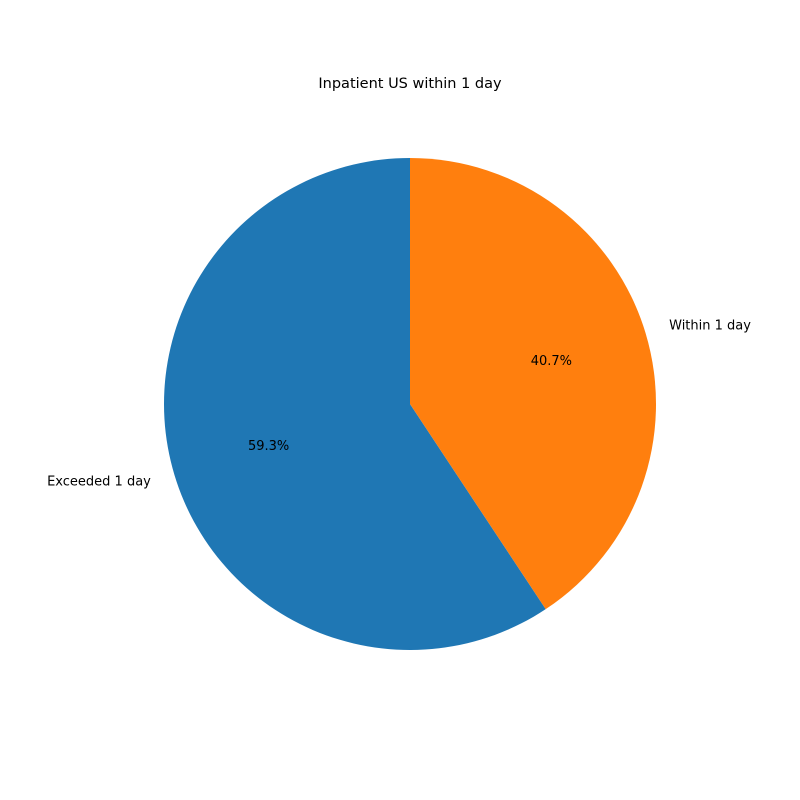  What do you see at coordinates (710, 326) in the screenshot?
I see `slice-label-within-1-day: Within 1 day` at bounding box center [710, 326].